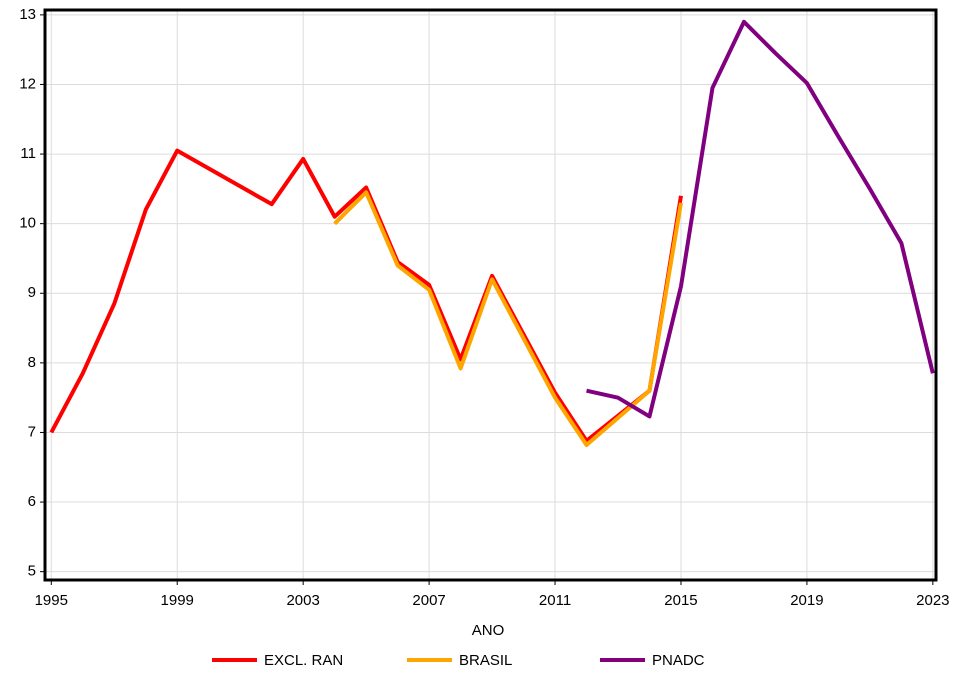  I want to click on legend-label: PNADC, so click(678, 660).